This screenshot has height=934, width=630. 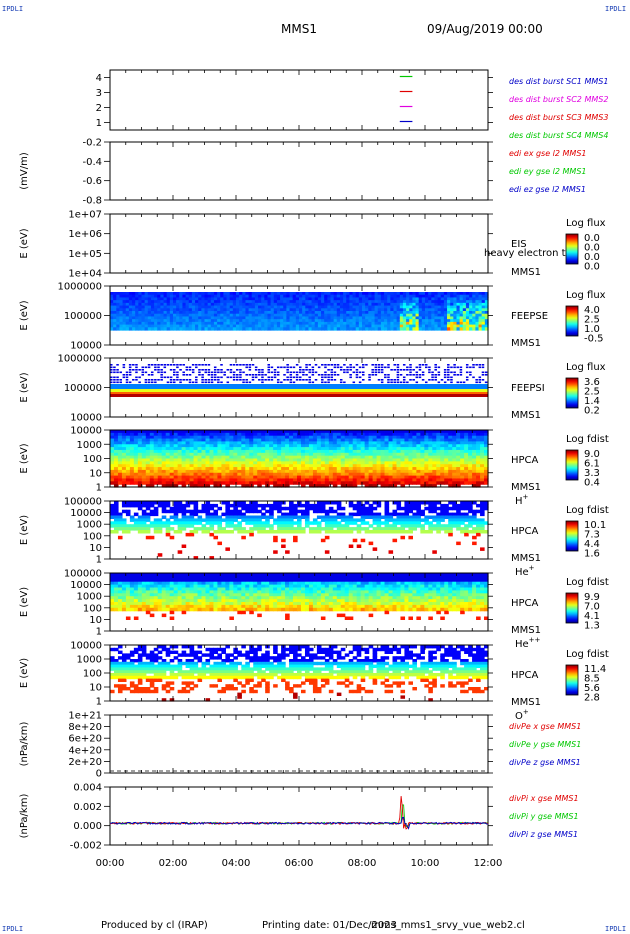 What do you see at coordinates (99, 123) in the screenshot?
I see `burst-panel-ytick-label: 1` at bounding box center [99, 123].